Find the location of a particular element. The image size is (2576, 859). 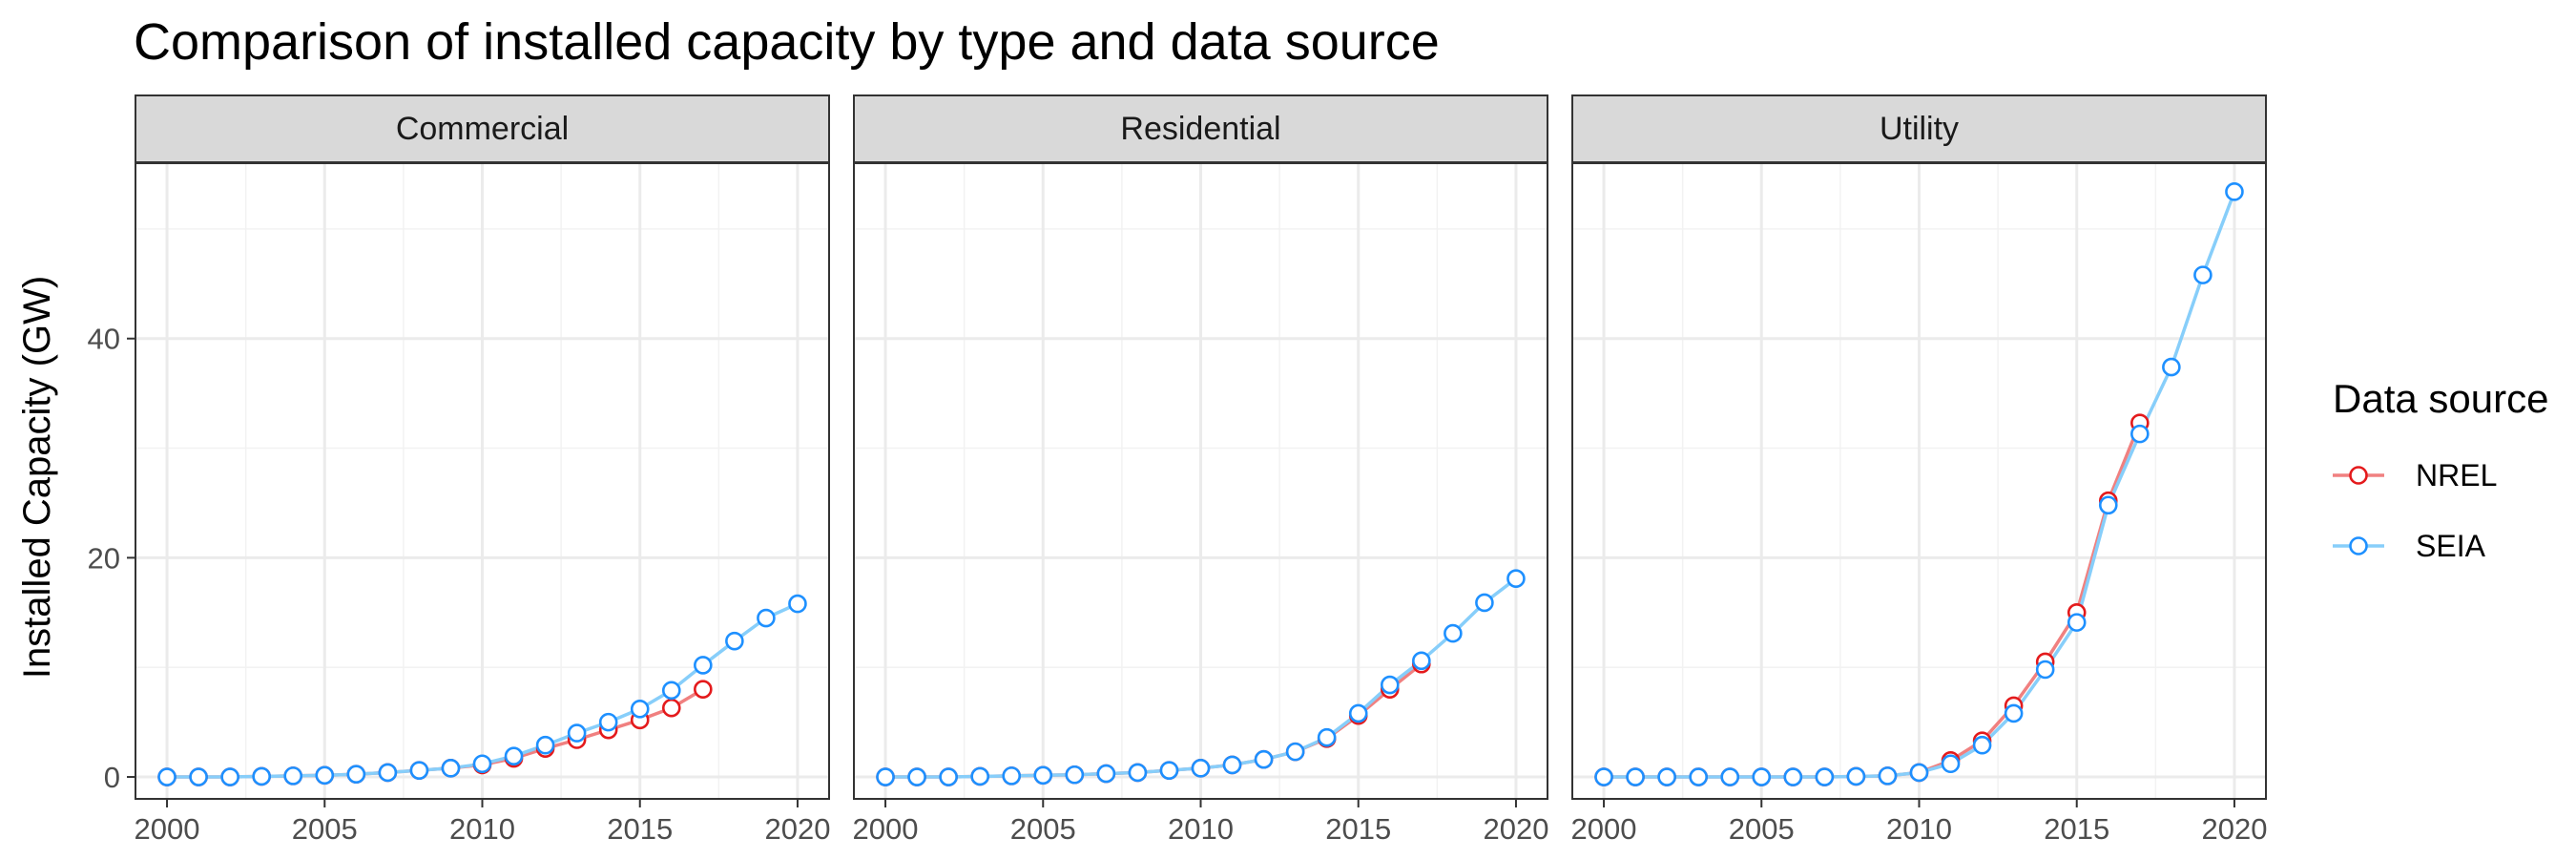

legend: Data source NREL SEIA is located at coordinates (2440, 469).